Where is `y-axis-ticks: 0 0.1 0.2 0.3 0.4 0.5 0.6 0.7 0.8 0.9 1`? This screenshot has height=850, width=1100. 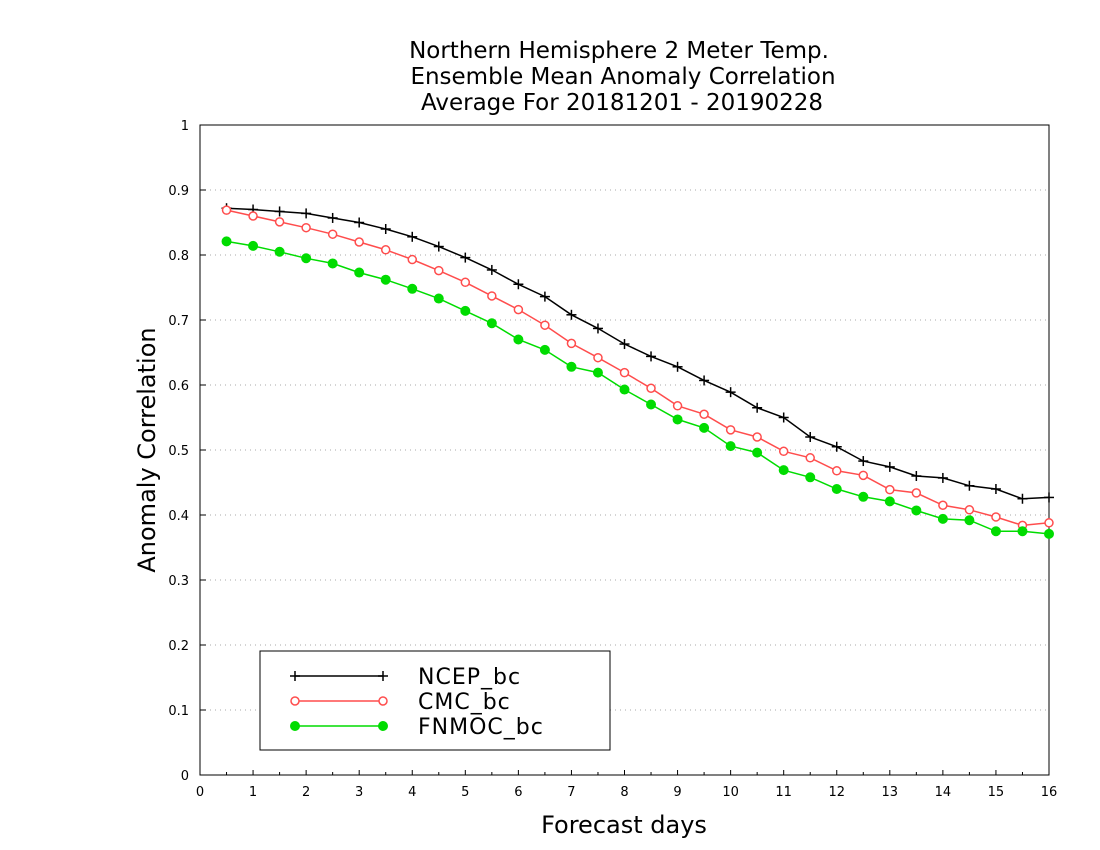
y-axis-ticks: 0 0.1 0.2 0.3 0.4 0.5 0.6 0.7 0.8 0.9 1 is located at coordinates (187, 451).